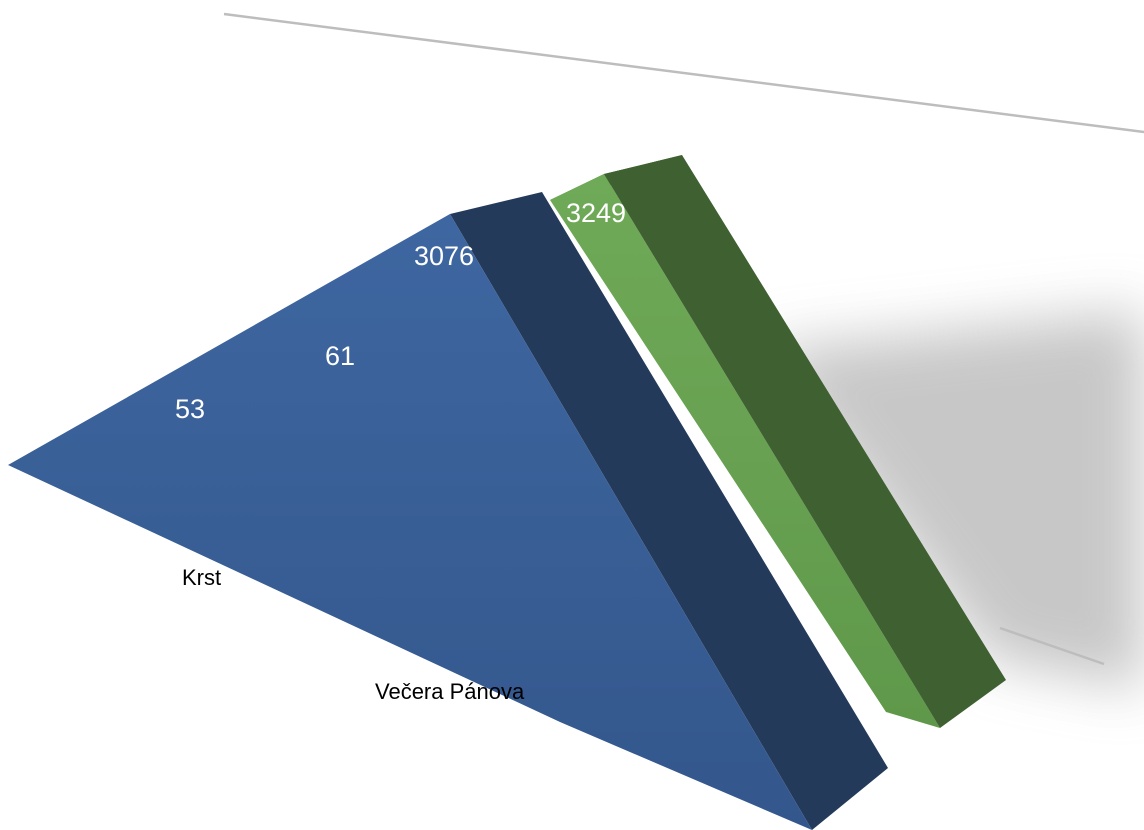 Image resolution: width=1144 pixels, height=830 pixels. Describe the element at coordinates (683, 73) in the screenshot. I see `back-wall-line` at that location.